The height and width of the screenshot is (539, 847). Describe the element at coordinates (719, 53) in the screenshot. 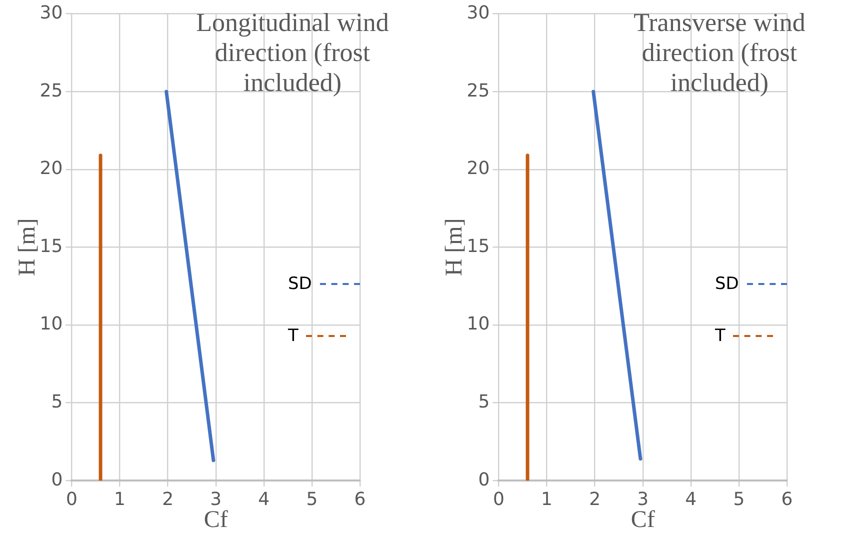

I see `text: Transverse wind direction (frost included)` at that location.